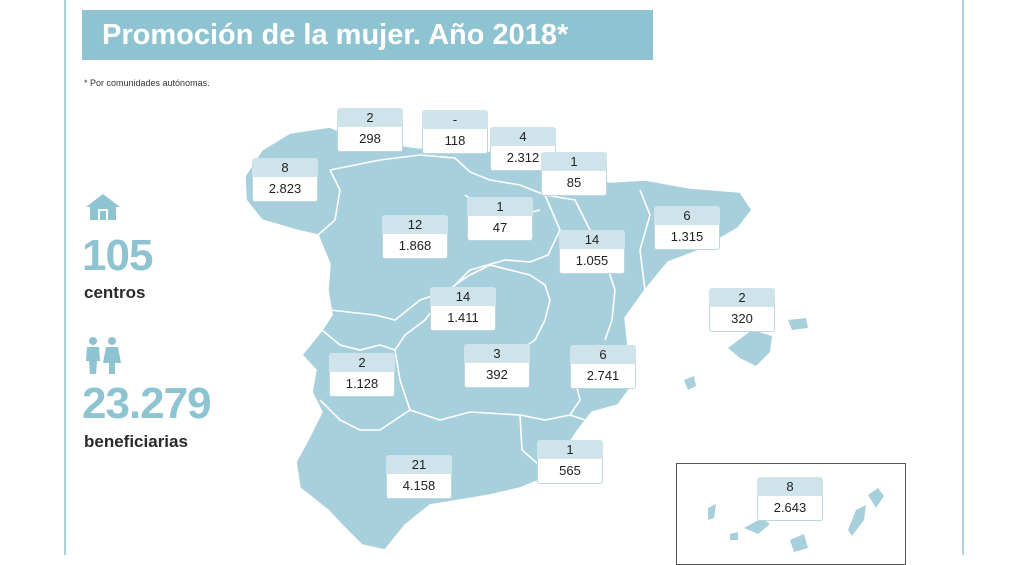  What do you see at coordinates (419, 464) in the screenshot?
I see `centers-count: 21` at bounding box center [419, 464].